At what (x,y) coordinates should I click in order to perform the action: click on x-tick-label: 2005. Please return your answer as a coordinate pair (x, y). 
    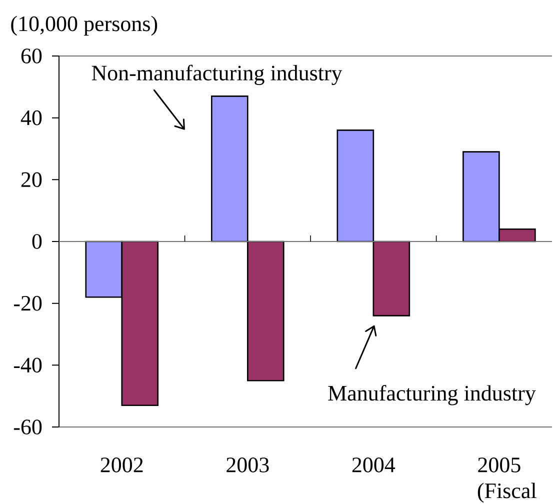
    Looking at the image, I should click on (499, 465).